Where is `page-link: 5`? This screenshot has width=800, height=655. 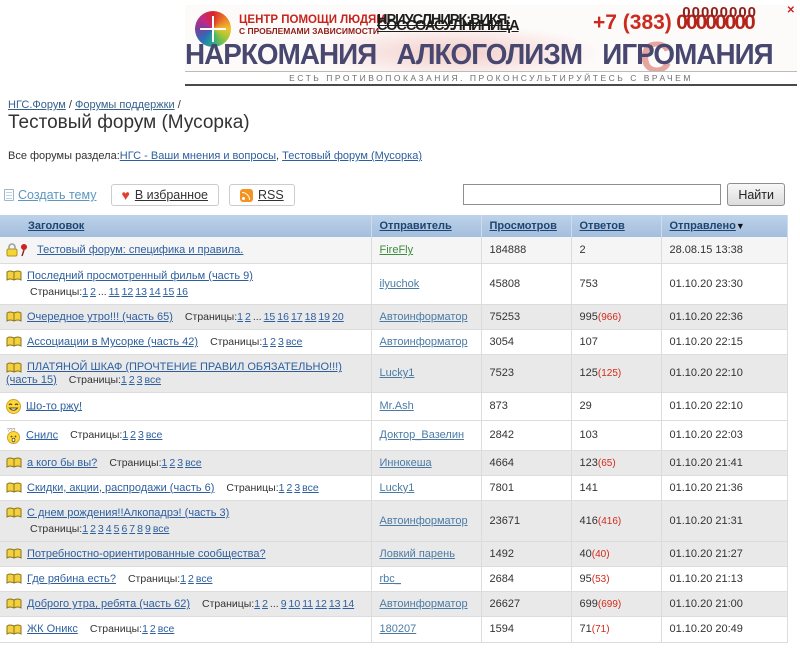
page-link: 5 is located at coordinates (116, 528).